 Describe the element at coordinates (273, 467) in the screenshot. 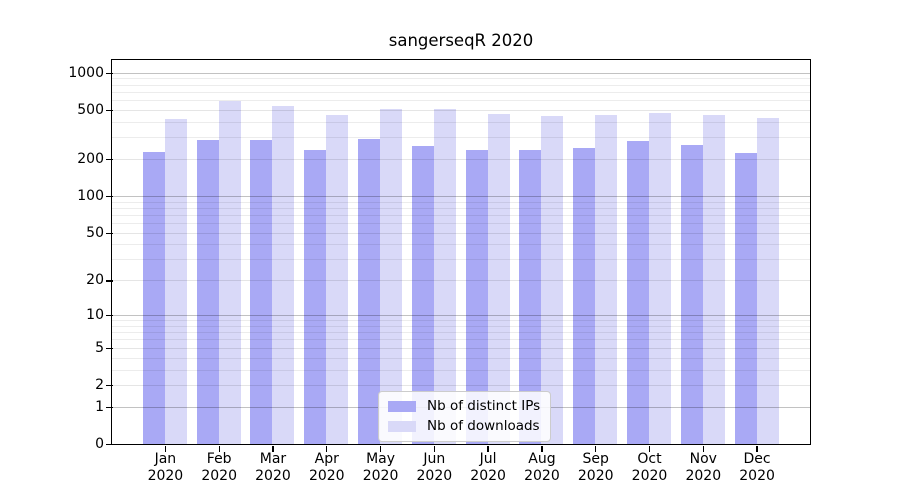

I see `x-tick-label-mar: Mar 2020` at that location.